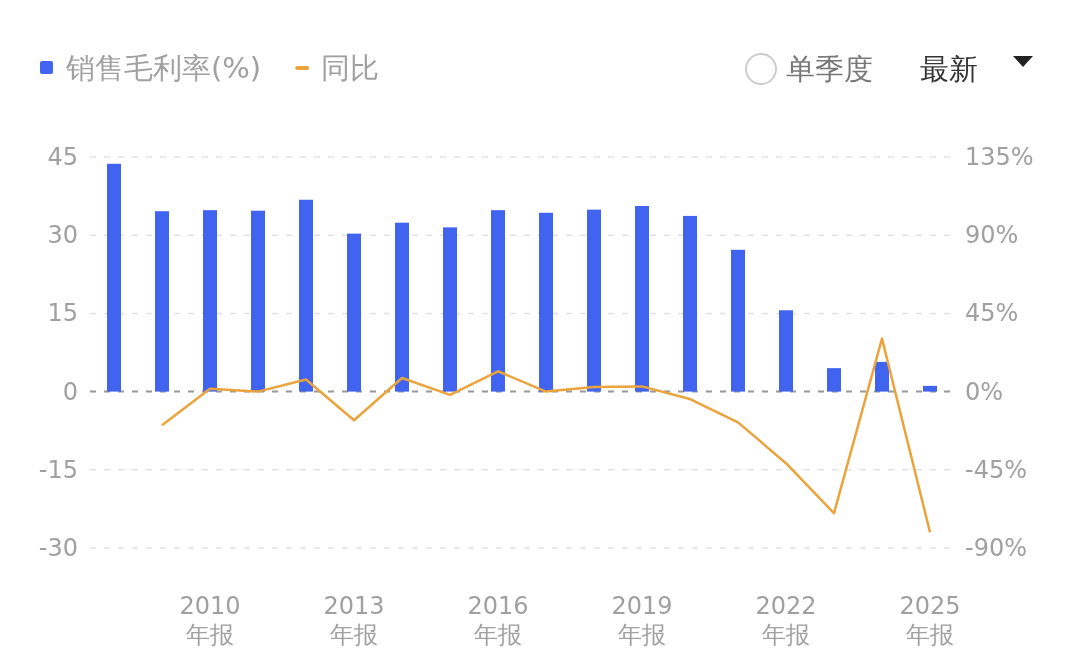  I want to click on y2-tick-label: 0%, so click(984, 391).